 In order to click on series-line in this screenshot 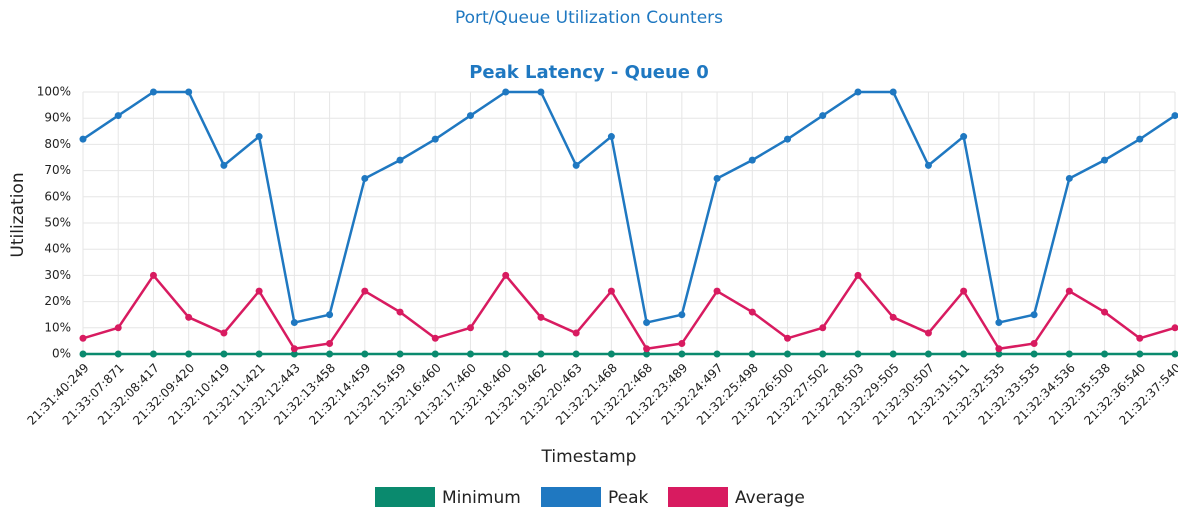, I will do `click(629, 312)`.